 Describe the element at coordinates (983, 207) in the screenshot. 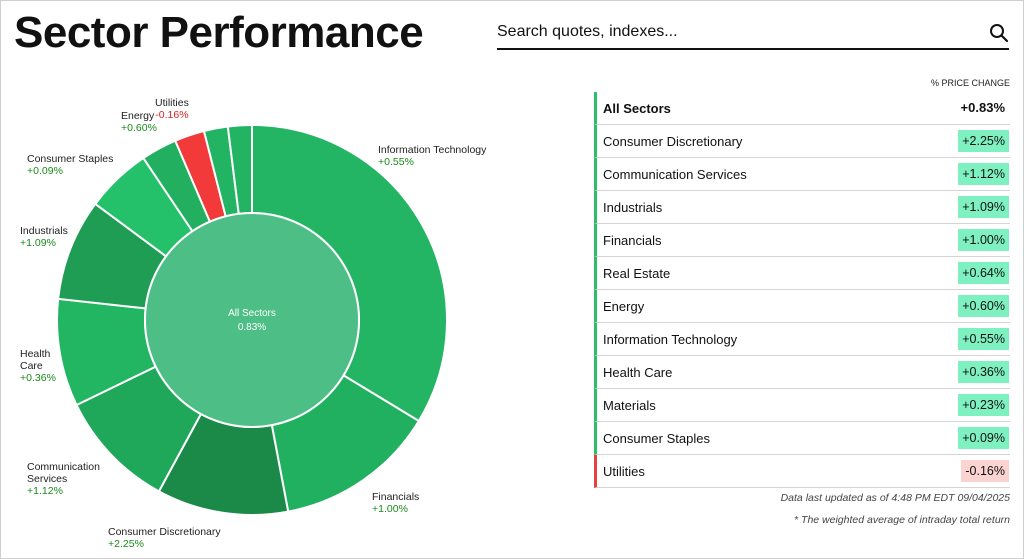

I see `row-value: +1.09%` at that location.